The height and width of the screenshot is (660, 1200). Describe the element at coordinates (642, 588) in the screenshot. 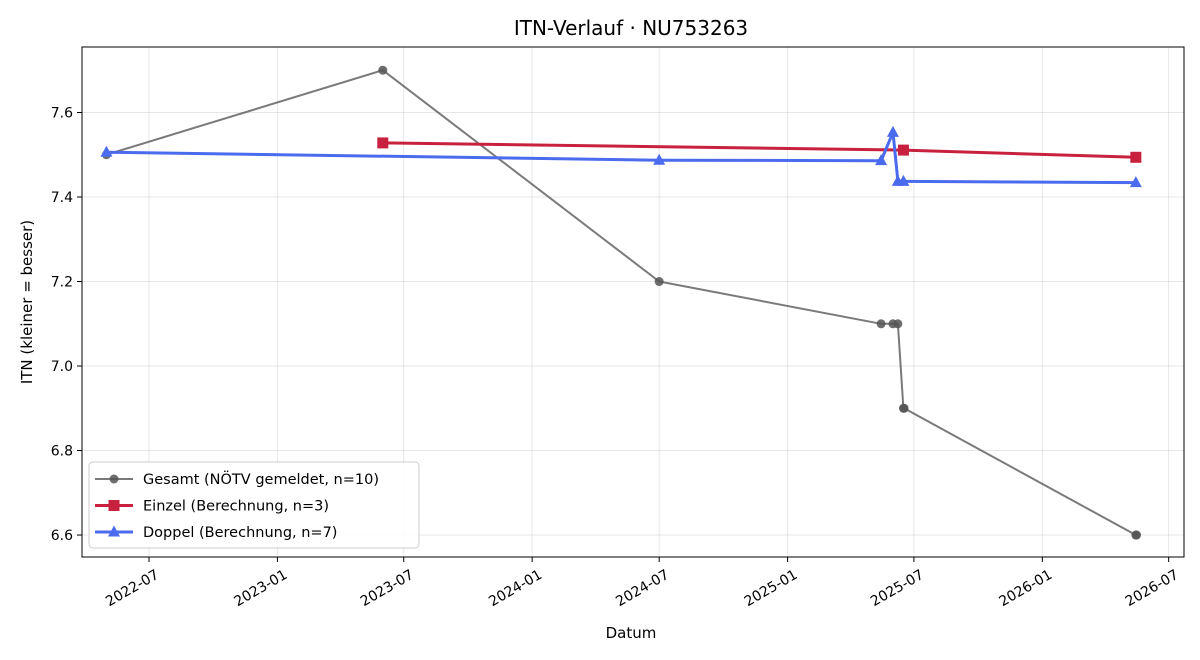

I see `x-tick-label: 2024-07` at that location.